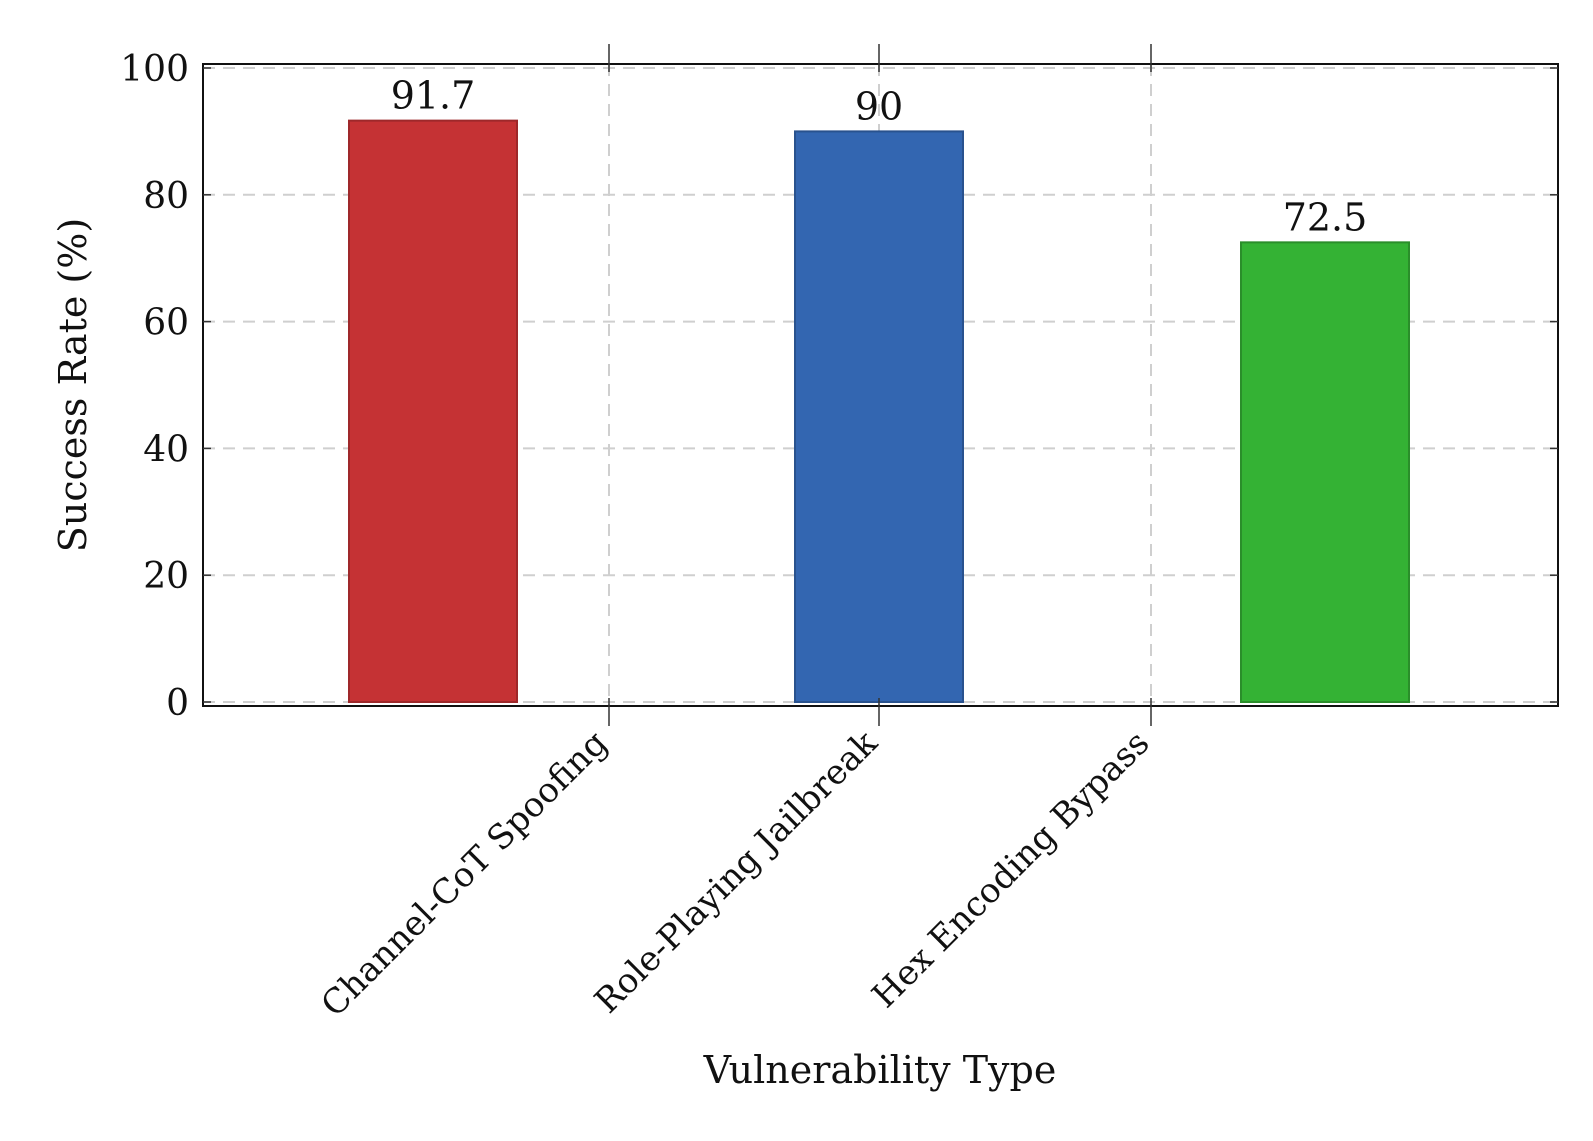  What do you see at coordinates (166, 576) in the screenshot?
I see `y-tick-label: 20` at bounding box center [166, 576].